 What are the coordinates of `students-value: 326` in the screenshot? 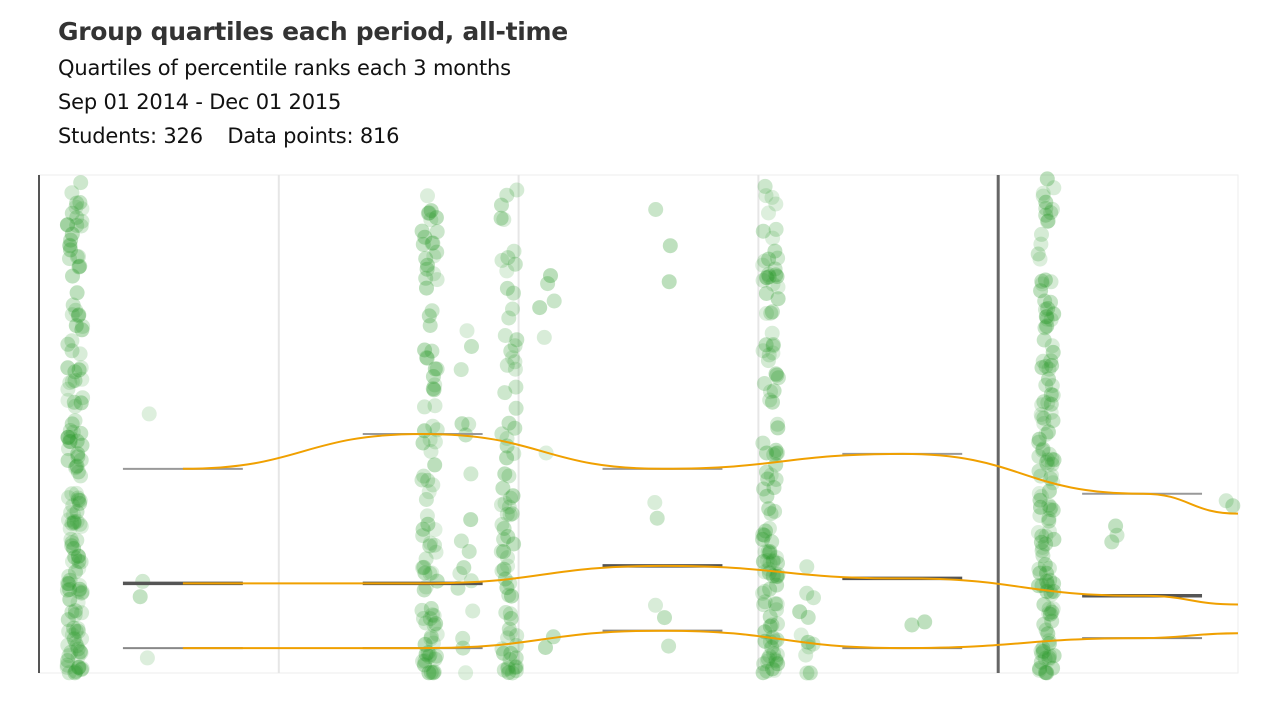 It's located at (183, 136).